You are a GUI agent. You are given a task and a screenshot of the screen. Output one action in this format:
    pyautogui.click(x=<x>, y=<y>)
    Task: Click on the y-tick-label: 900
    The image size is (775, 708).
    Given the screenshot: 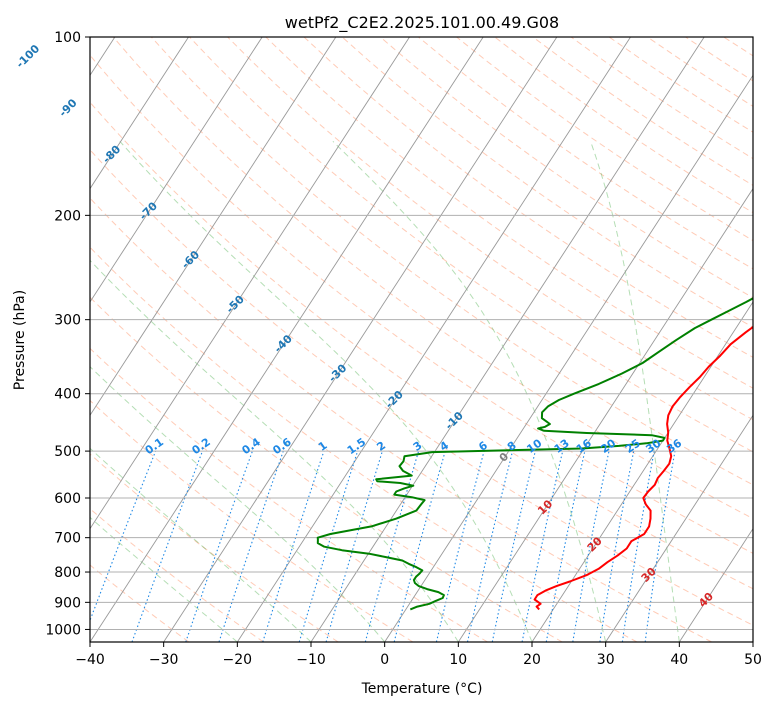 What is the action you would take?
    pyautogui.click(x=67, y=603)
    